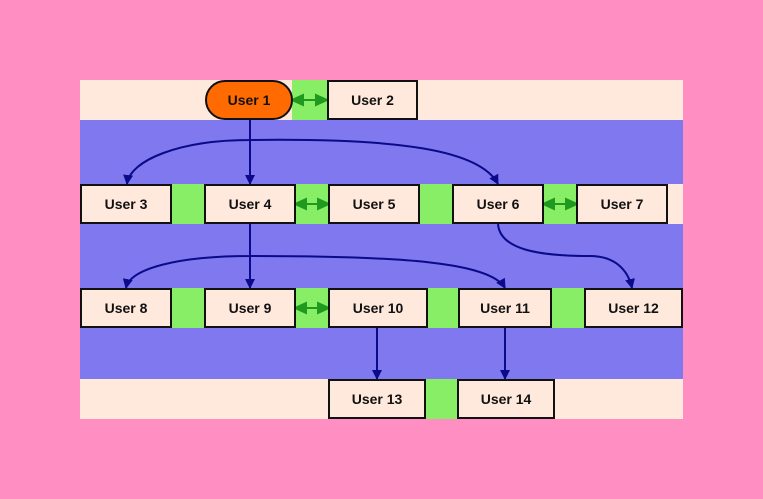  I want to click on node-user-1: User 1, so click(249, 100).